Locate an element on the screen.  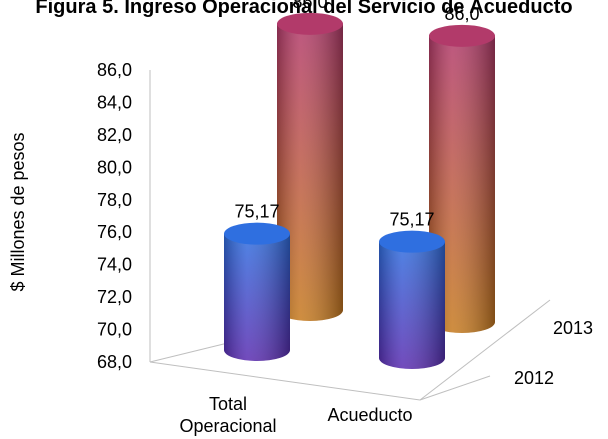
depth-labels: 2012 2013 is located at coordinates (553, 353).